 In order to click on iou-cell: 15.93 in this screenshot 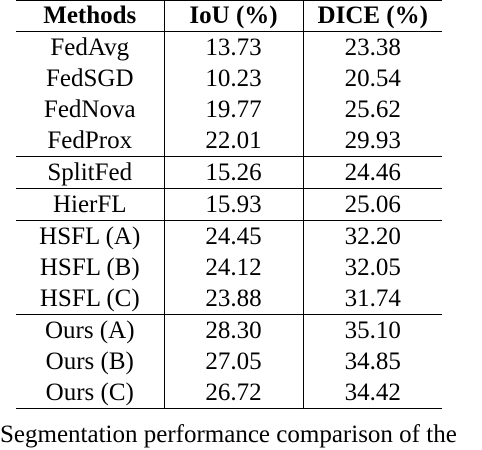, I will do `click(234, 204)`.